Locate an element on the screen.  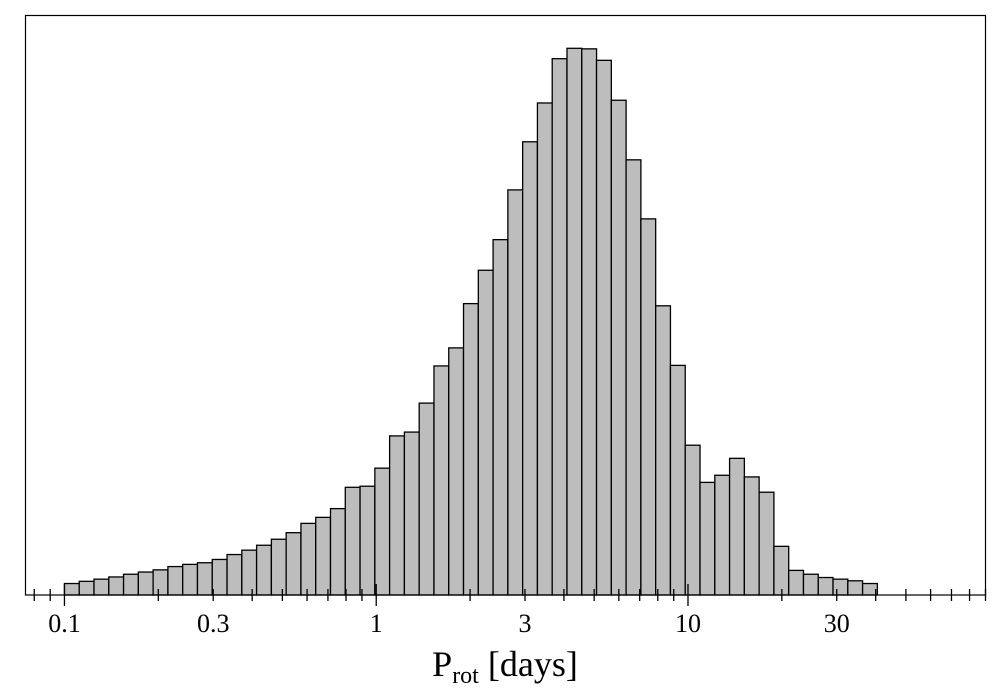
x-tick-label: 3 is located at coordinates (524, 623).